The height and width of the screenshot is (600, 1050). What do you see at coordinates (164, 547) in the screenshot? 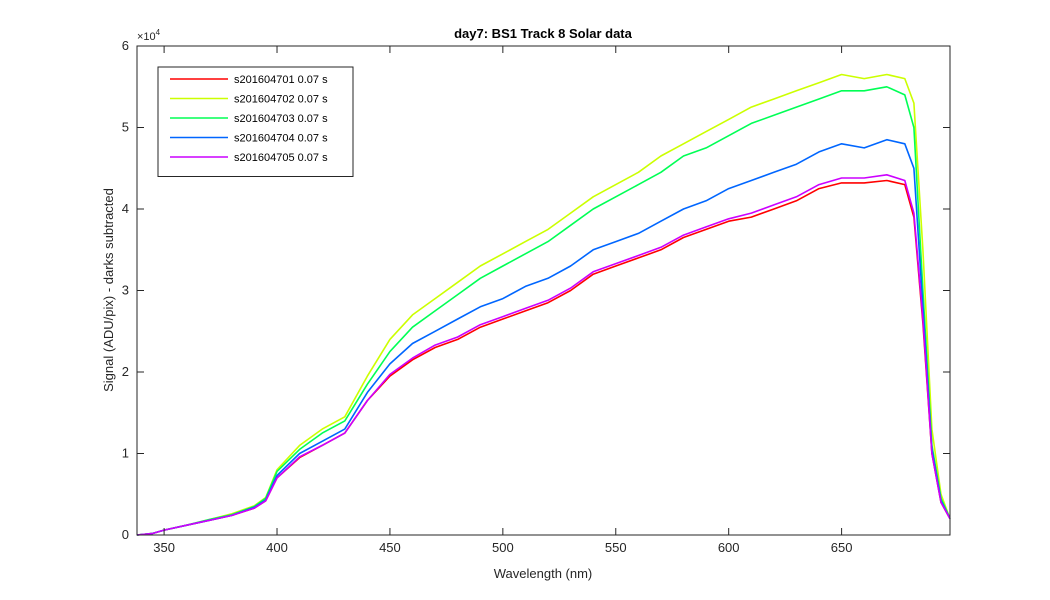
I see `x-tick-label: 350` at bounding box center [164, 547].